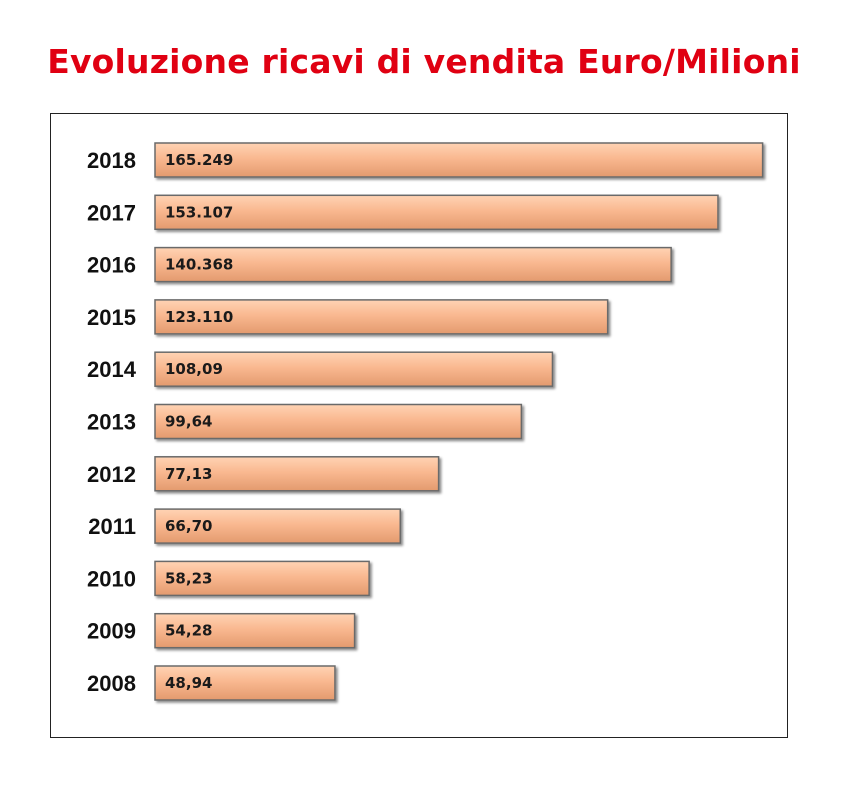 The image size is (848, 806). What do you see at coordinates (262, 578) in the screenshot?
I see `bar-2010` at bounding box center [262, 578].